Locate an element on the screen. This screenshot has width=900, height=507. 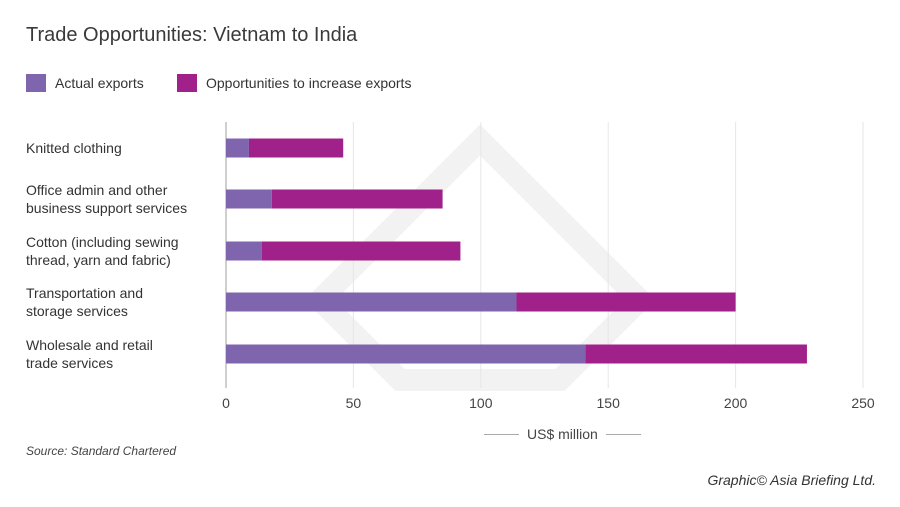
category-label-line: Wholesale and retail is located at coordinates (89, 345).